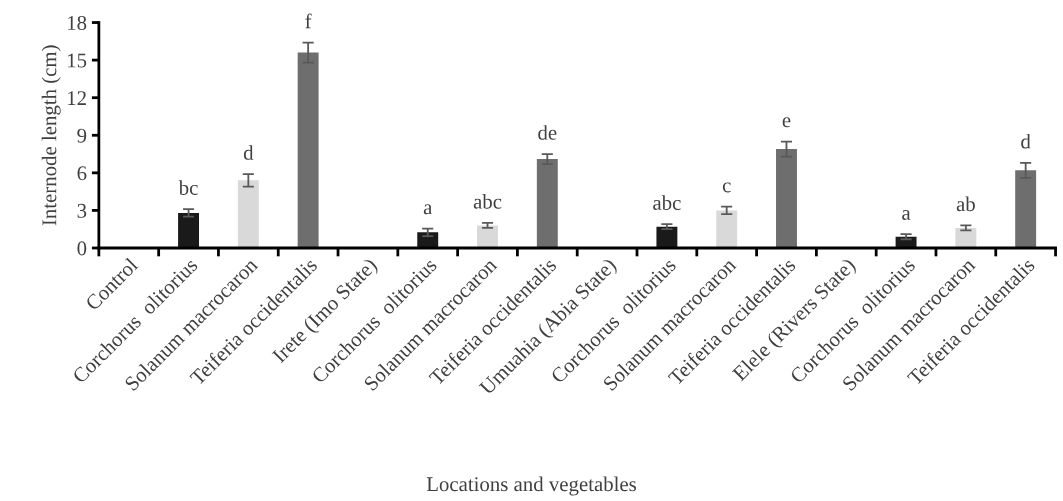 Image resolution: width=1063 pixels, height=501 pixels. I want to click on data-label: de, so click(547, 132).